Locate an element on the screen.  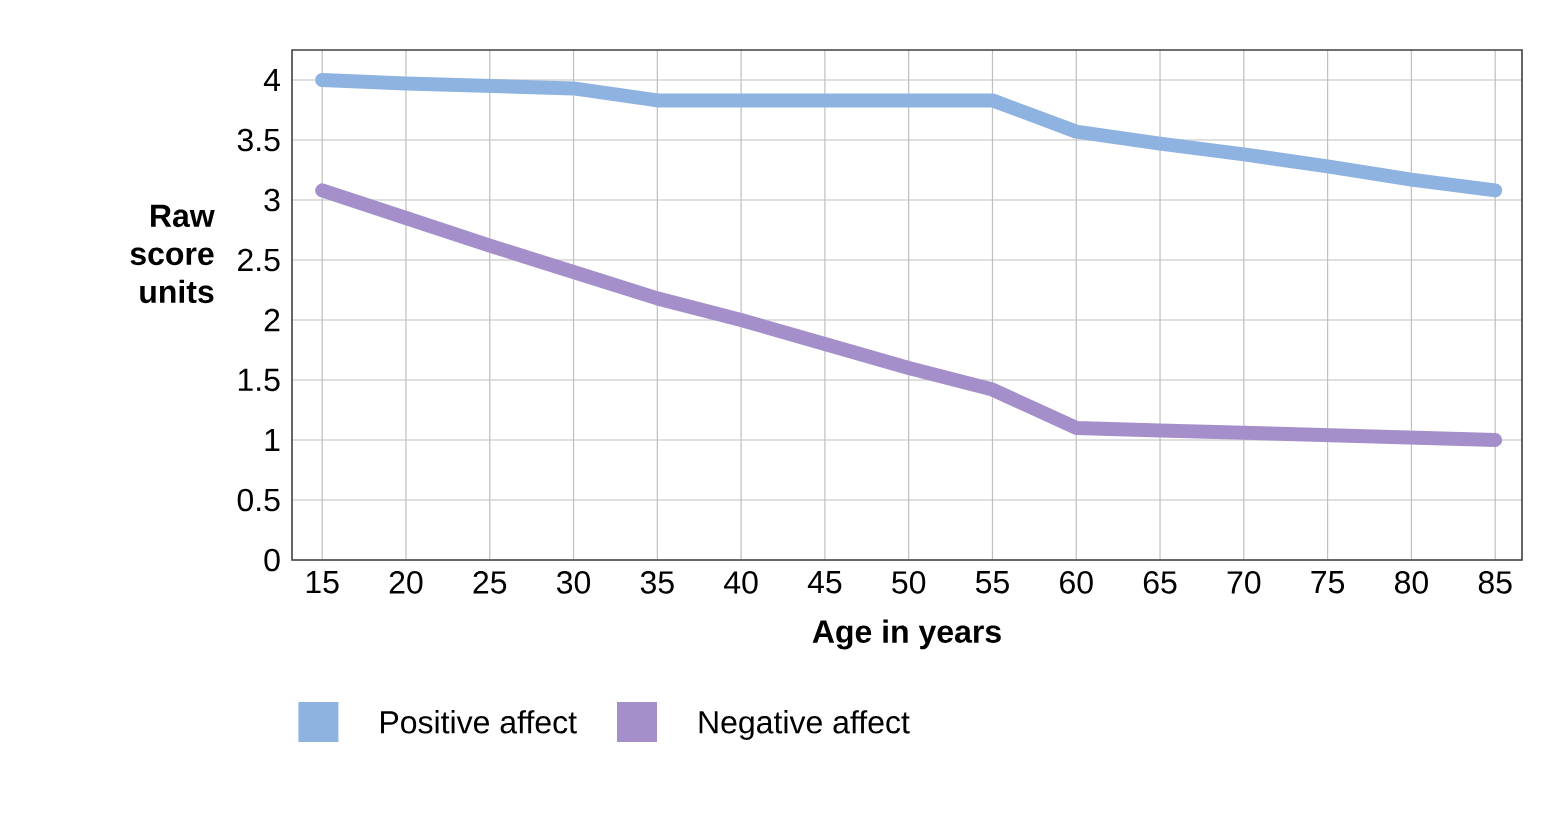
y-axis-title: Raw score units is located at coordinates (172, 254).